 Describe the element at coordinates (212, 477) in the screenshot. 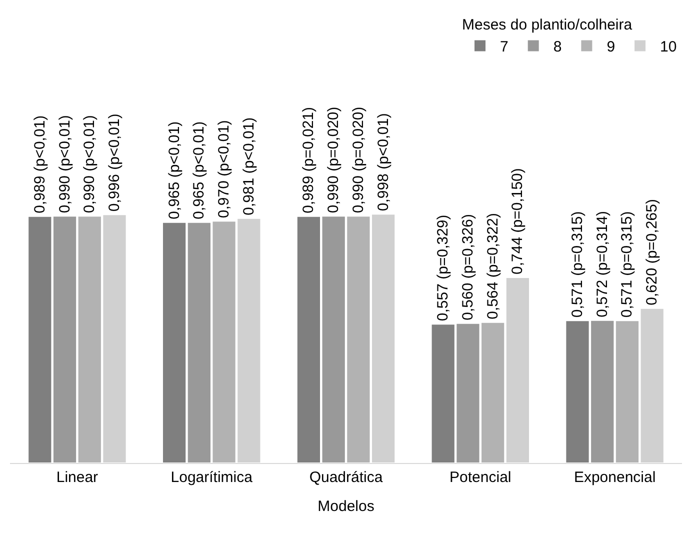

I see `x-tick-label: Logarítimica` at that location.